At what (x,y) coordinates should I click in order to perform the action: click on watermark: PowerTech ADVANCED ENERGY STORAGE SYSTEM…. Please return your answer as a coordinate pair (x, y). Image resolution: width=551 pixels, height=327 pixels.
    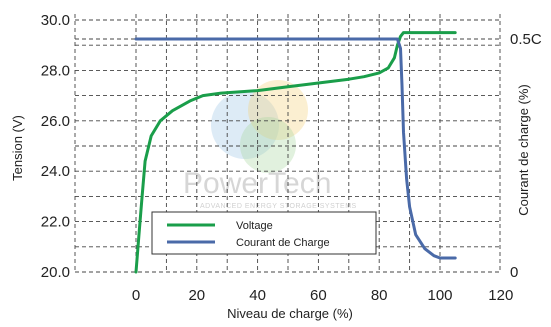
    Looking at the image, I should click on (270, 145).